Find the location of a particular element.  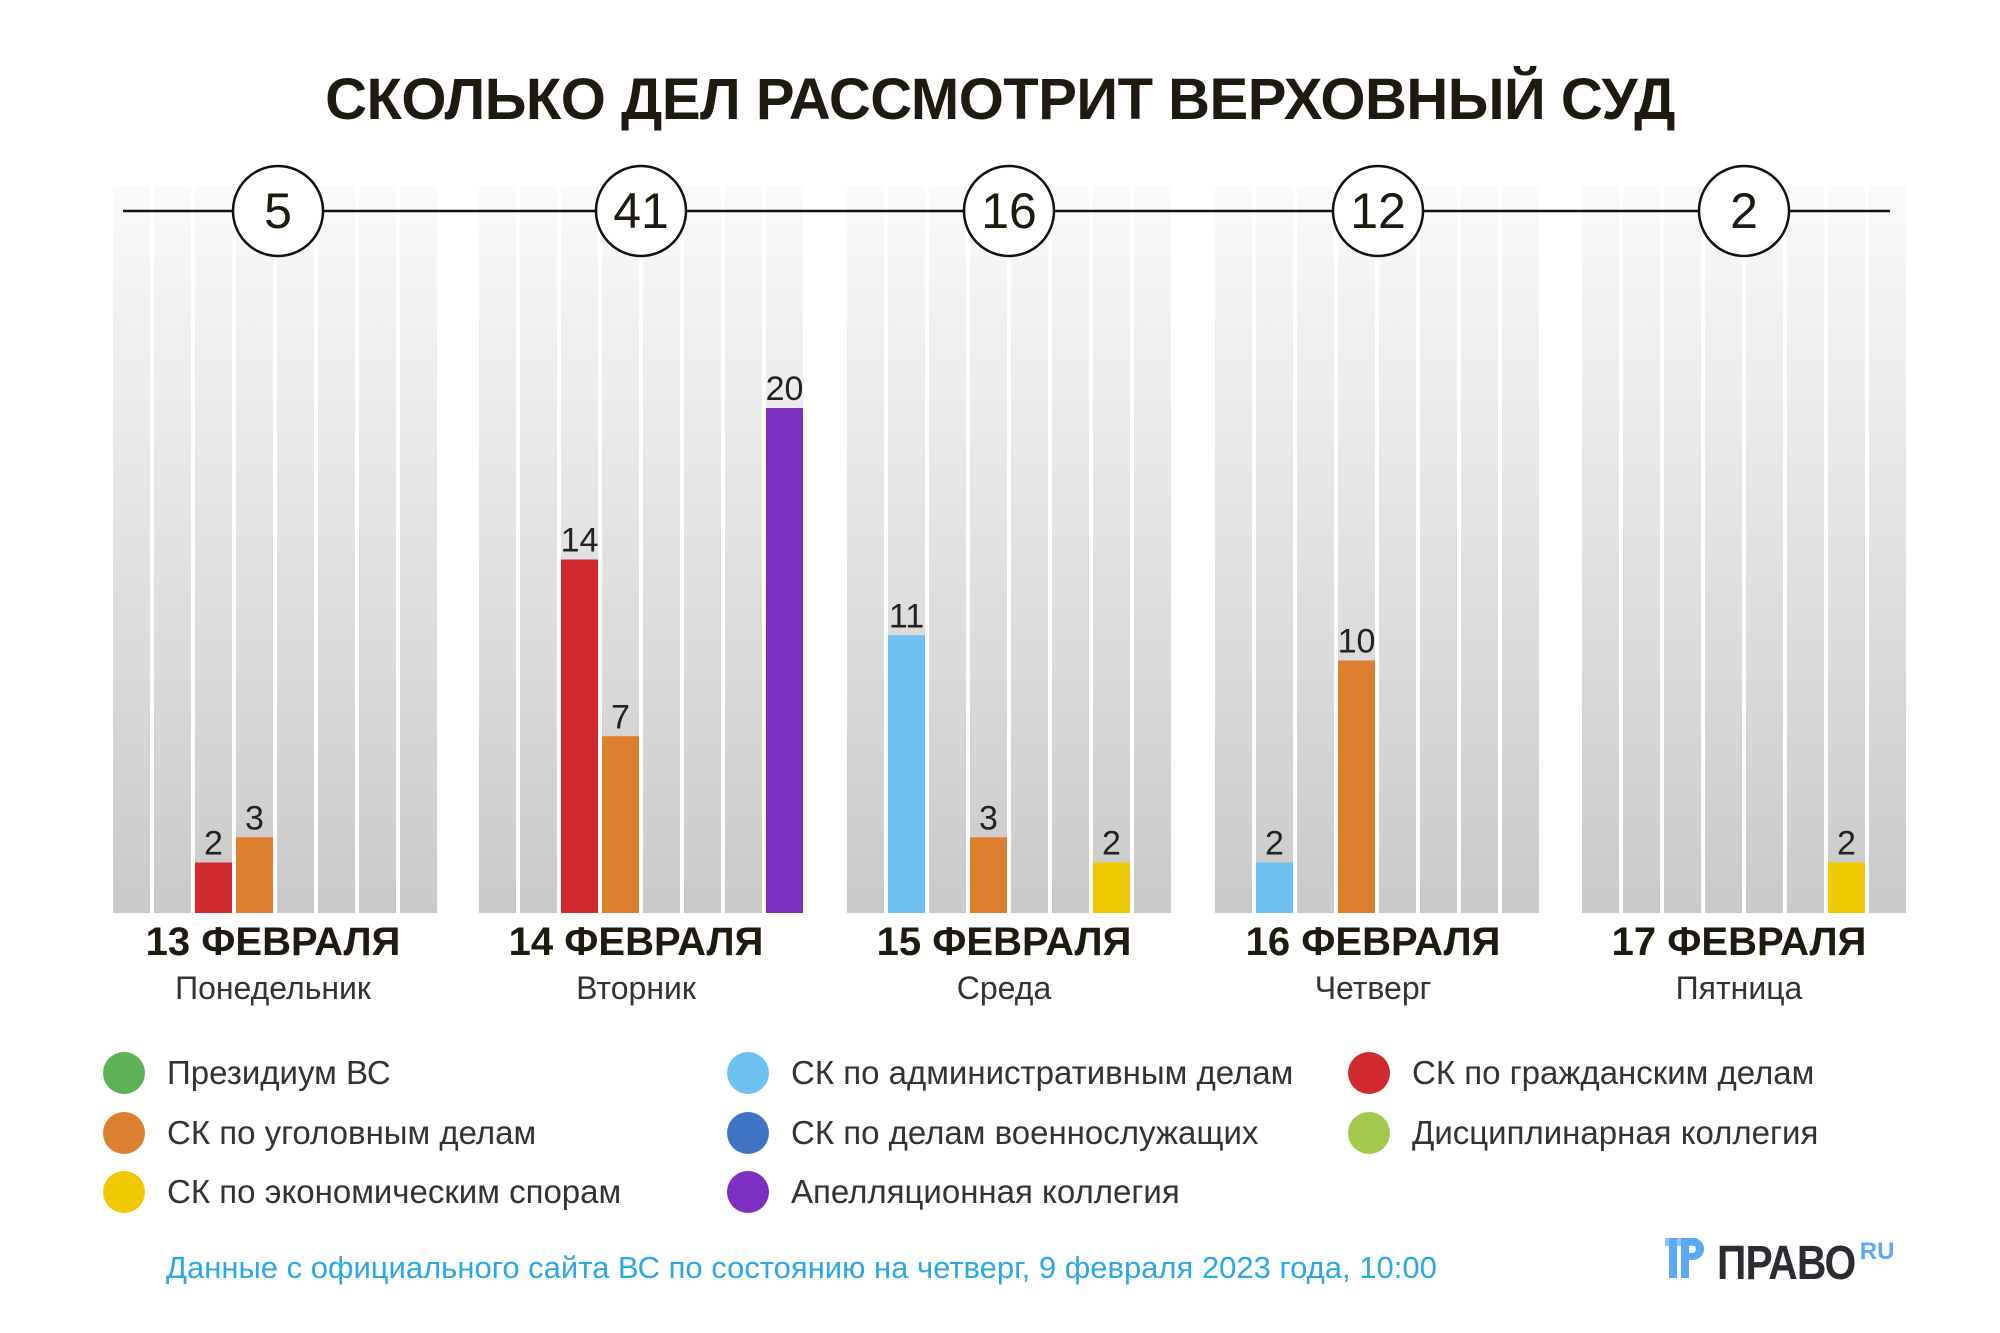

legend-item: СК по экономическим спорам is located at coordinates (362, 1192).